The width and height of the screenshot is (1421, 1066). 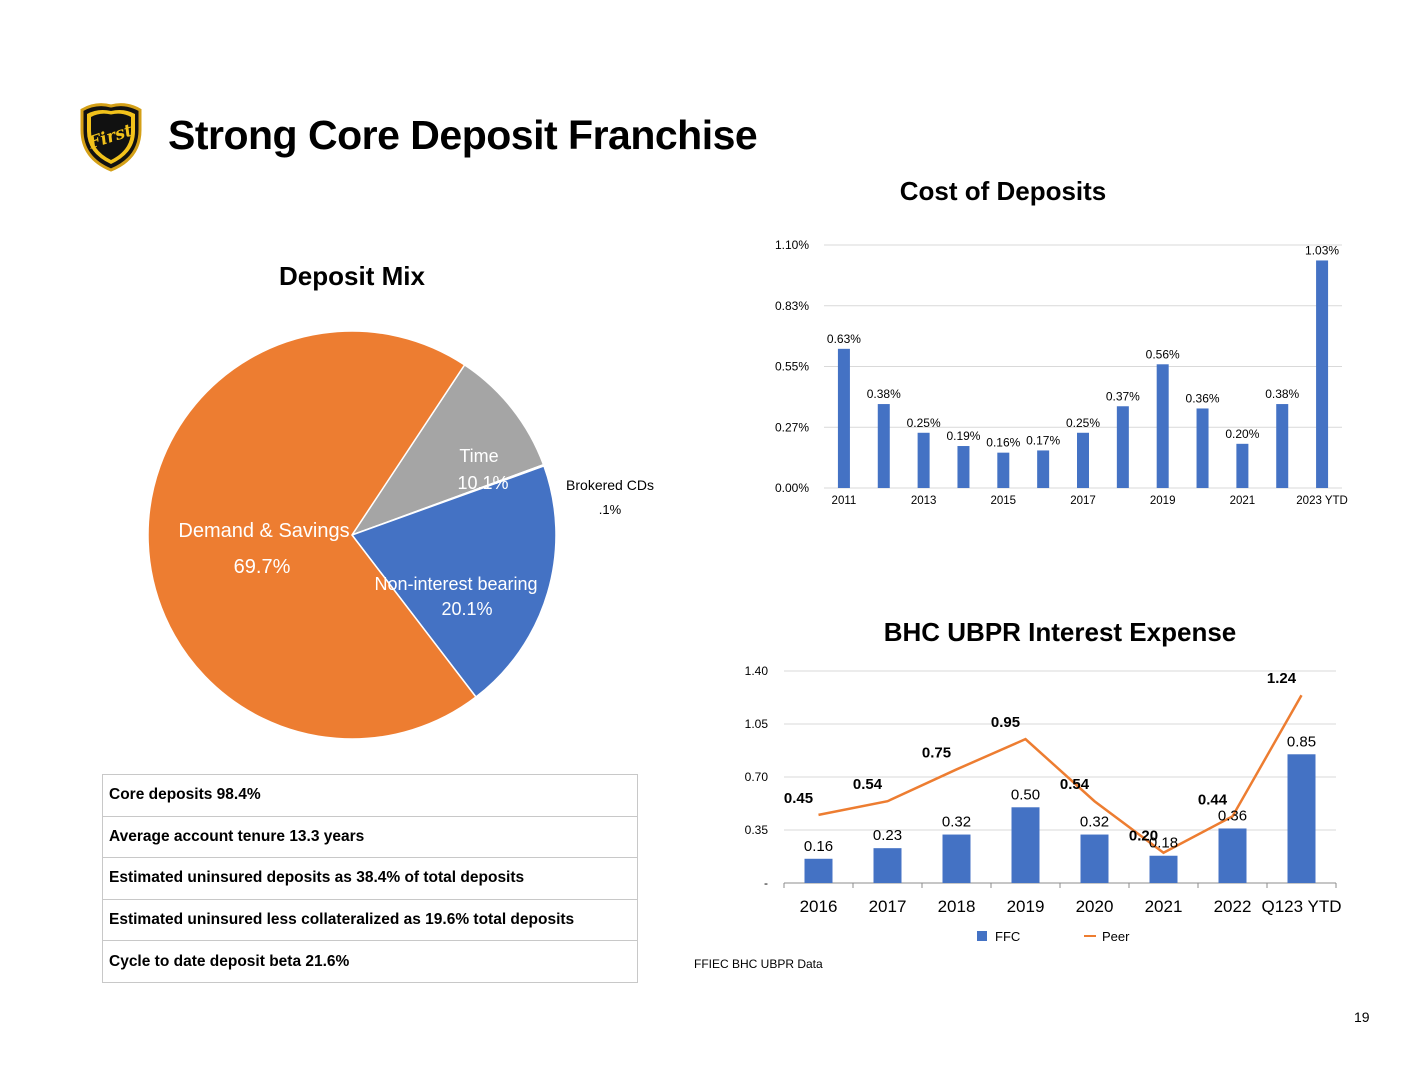 I want to click on deposit-mix-title: Deposit Mix, so click(x=352, y=276).